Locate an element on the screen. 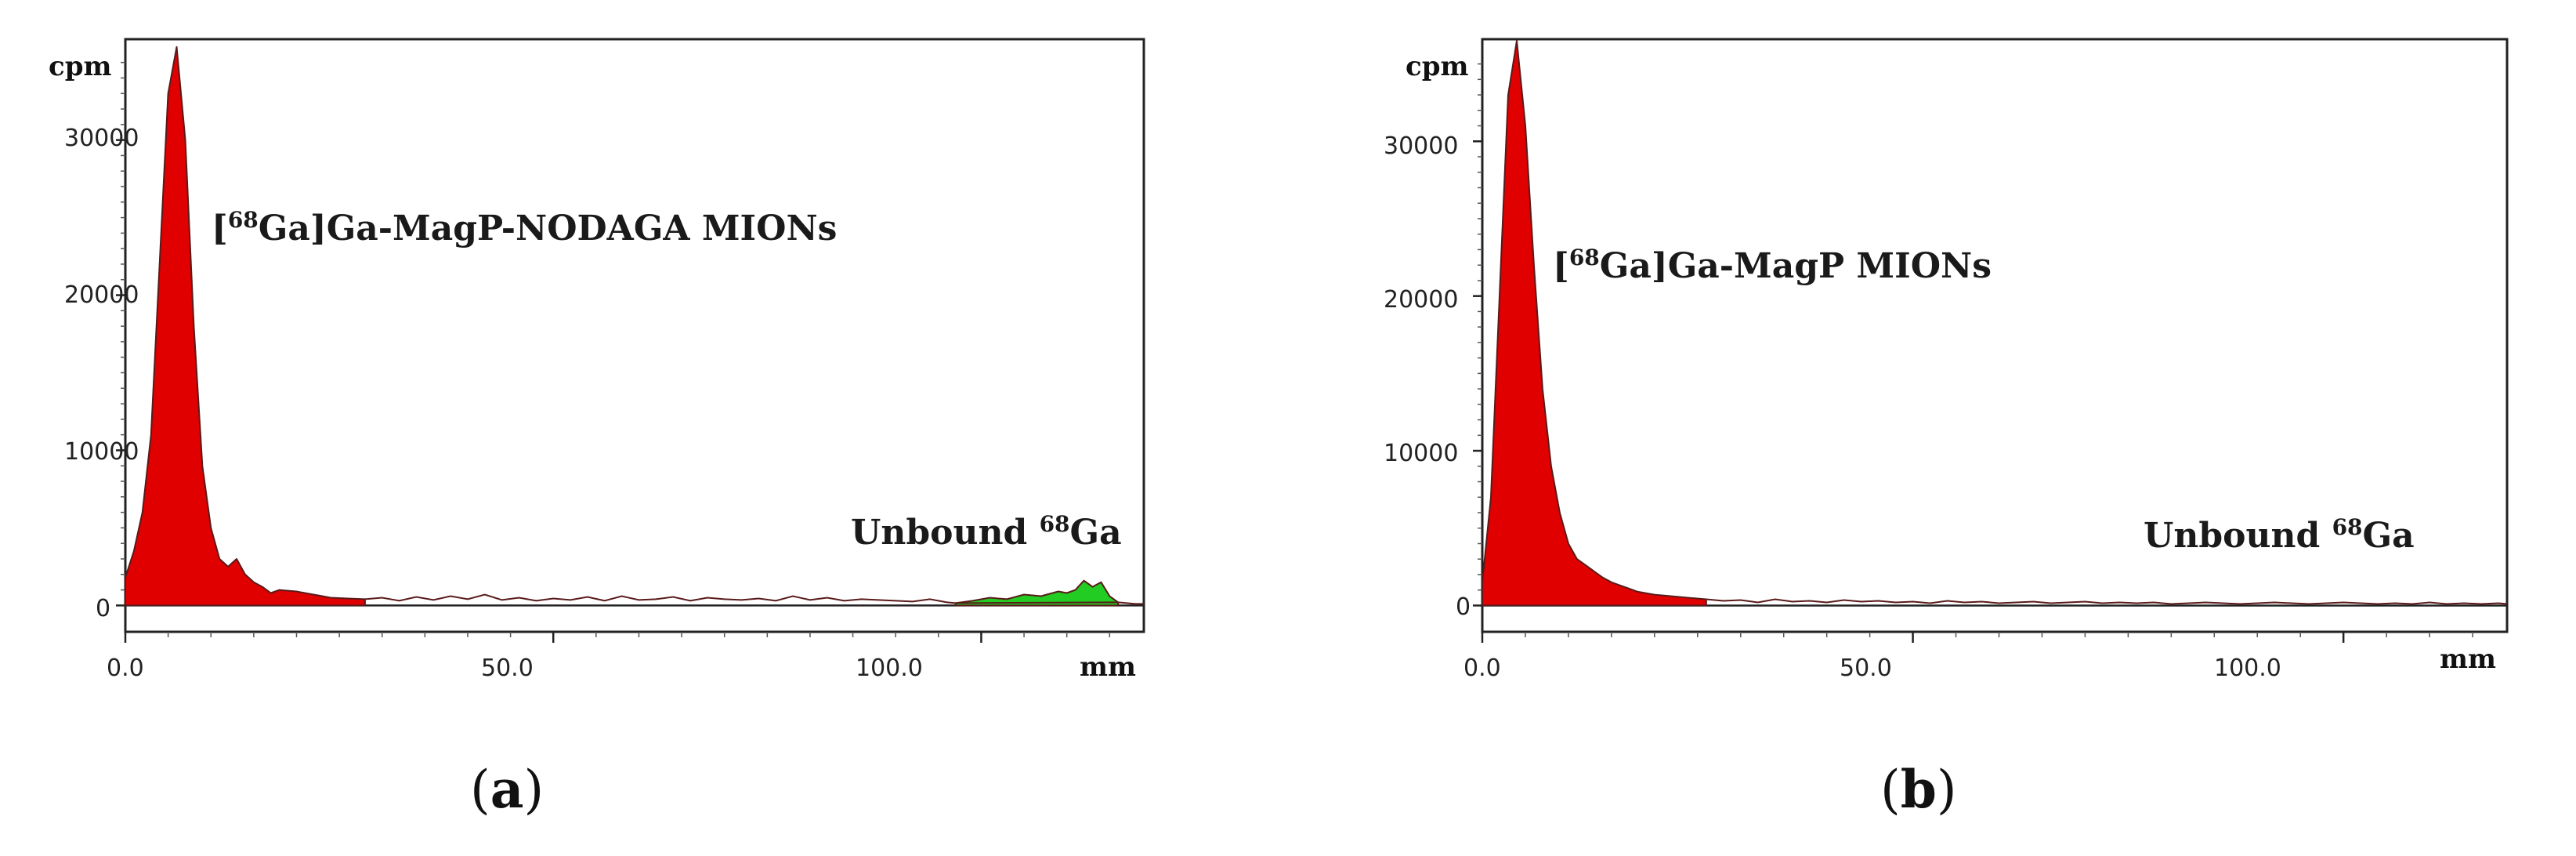 This screenshot has height=856, width=2576. peak-label-b: Ga]Ga-MagP MIONs is located at coordinates (1796, 266).